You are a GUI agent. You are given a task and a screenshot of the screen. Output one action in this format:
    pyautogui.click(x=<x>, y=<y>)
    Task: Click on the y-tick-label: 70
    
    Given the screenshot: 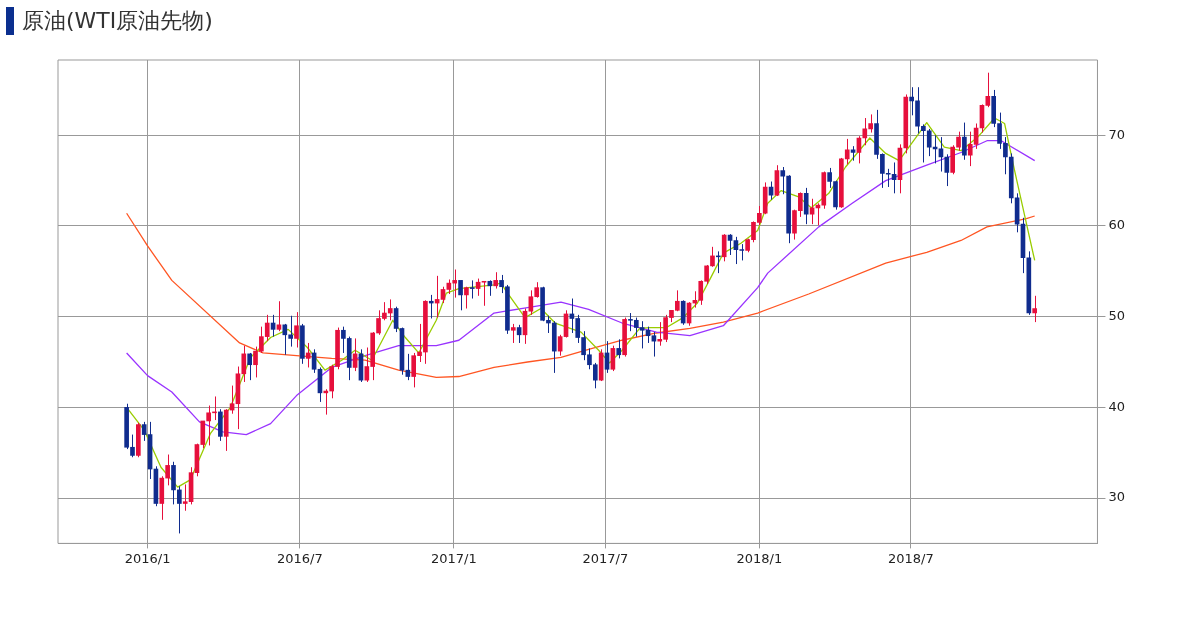 What is the action you would take?
    pyautogui.click(x=1116, y=134)
    